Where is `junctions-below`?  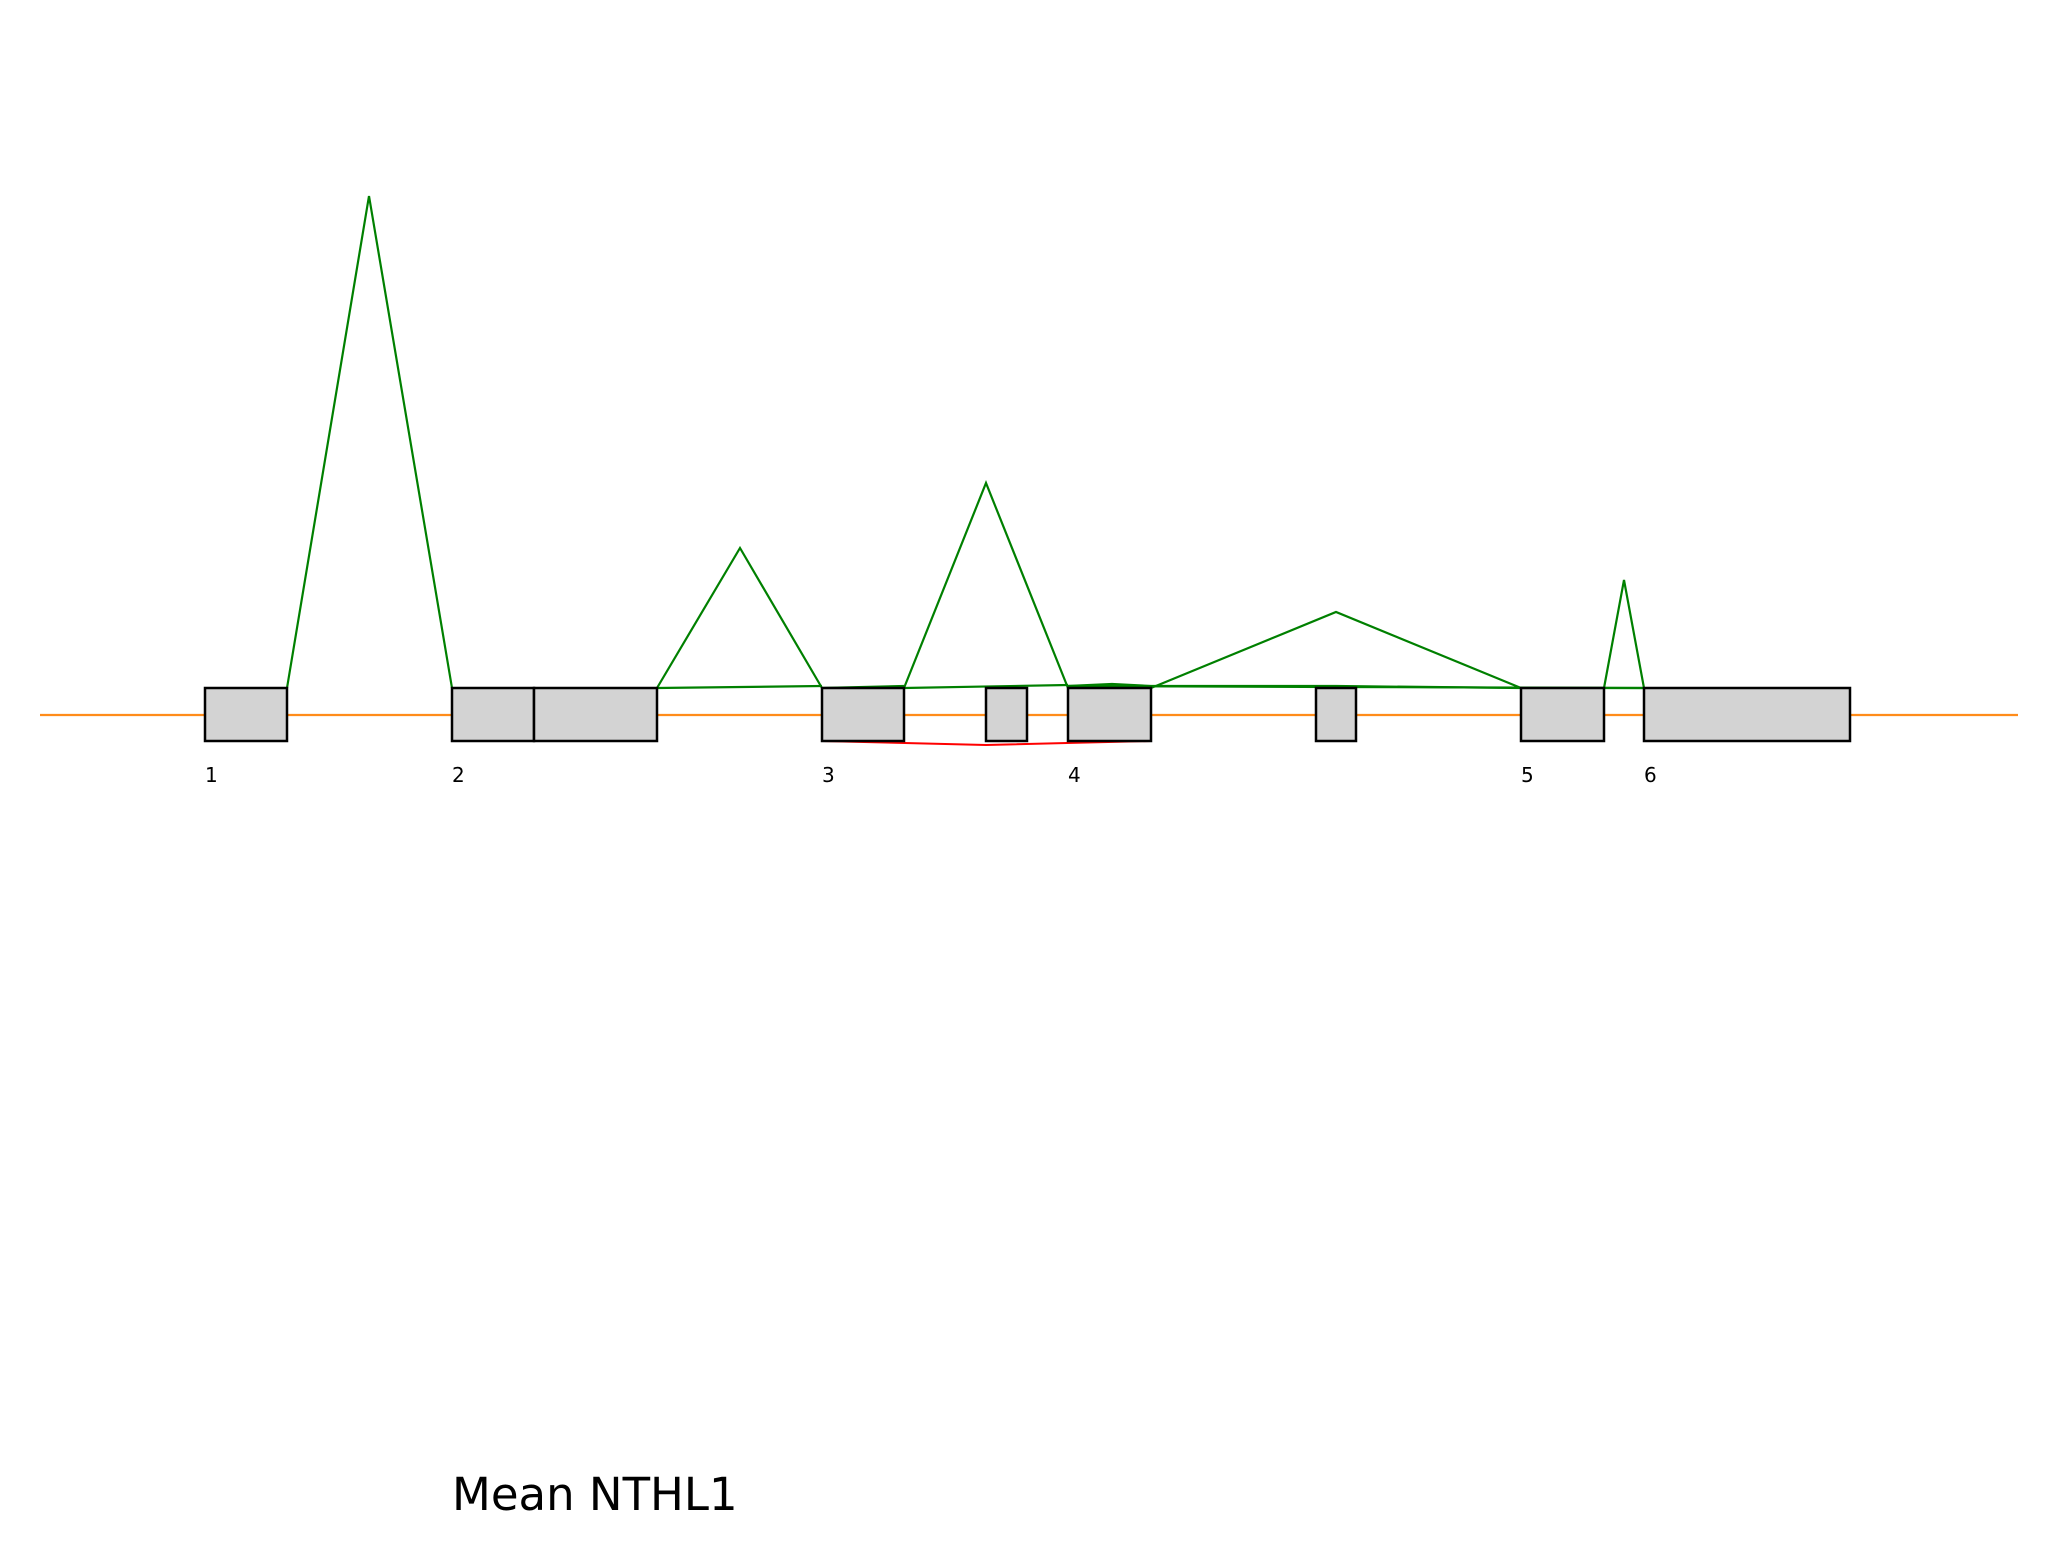
junctions-below is located at coordinates (986, 743).